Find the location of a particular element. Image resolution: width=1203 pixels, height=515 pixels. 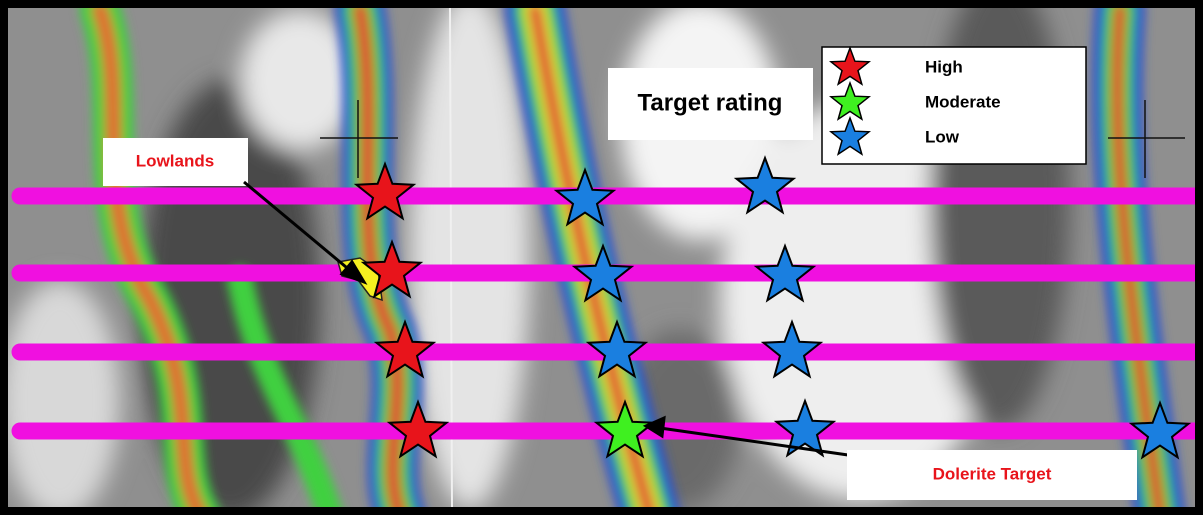

lowlands-box is located at coordinates (175, 162).